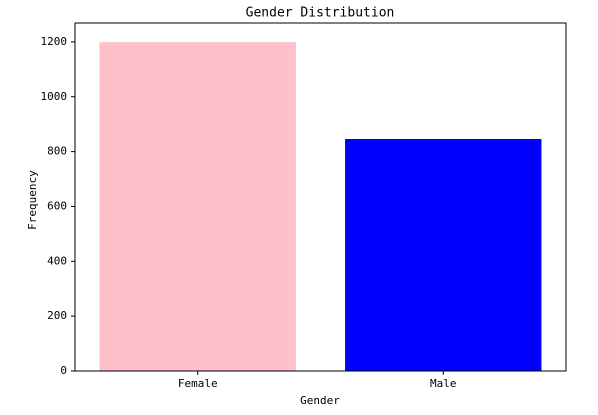  Describe the element at coordinates (57, 315) in the screenshot. I see `y-tick-label: 200` at that location.